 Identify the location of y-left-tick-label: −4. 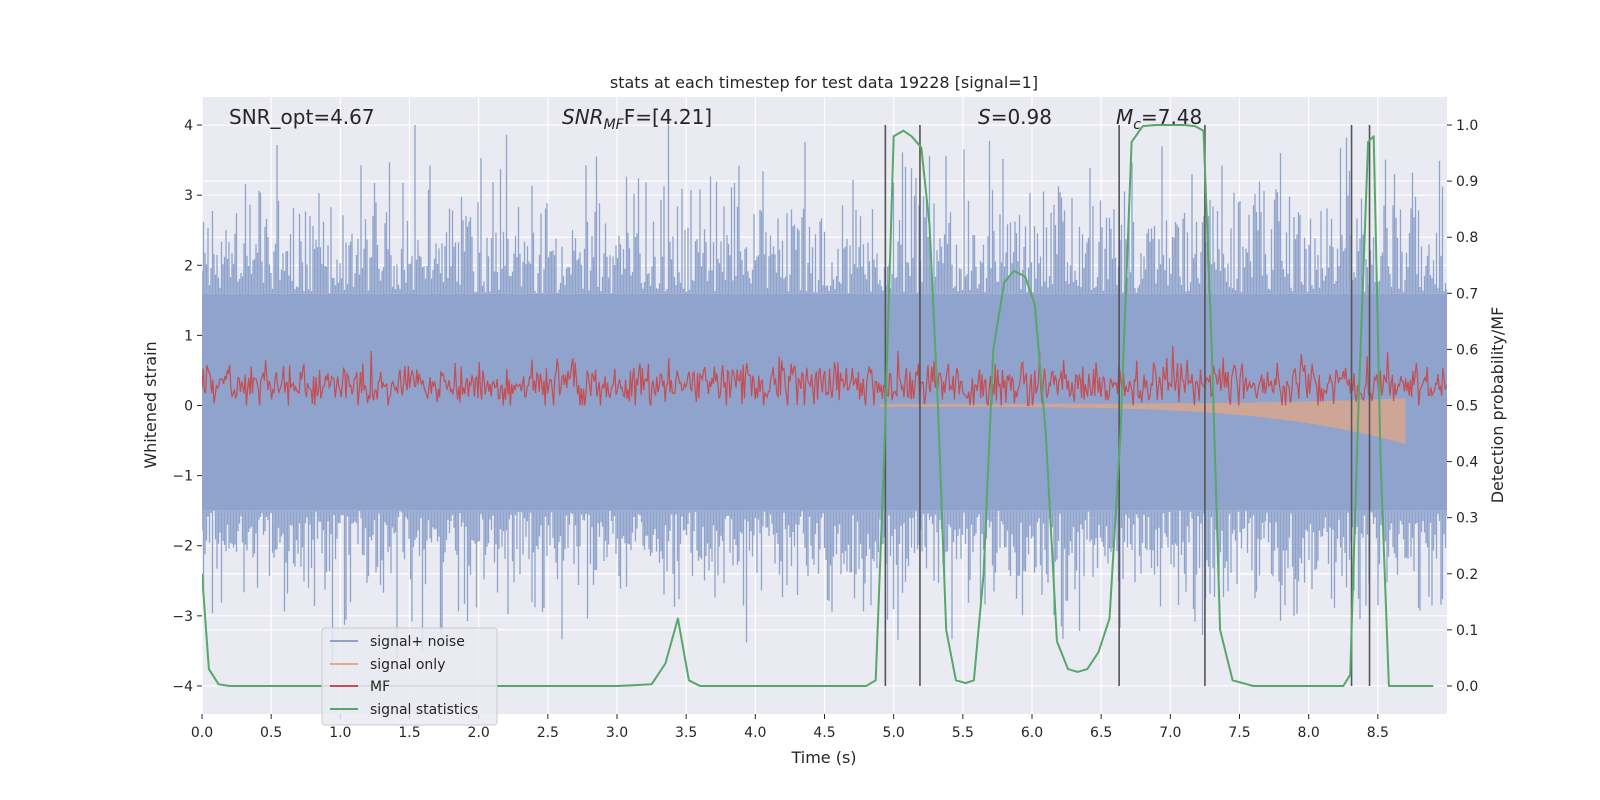
(182, 687).